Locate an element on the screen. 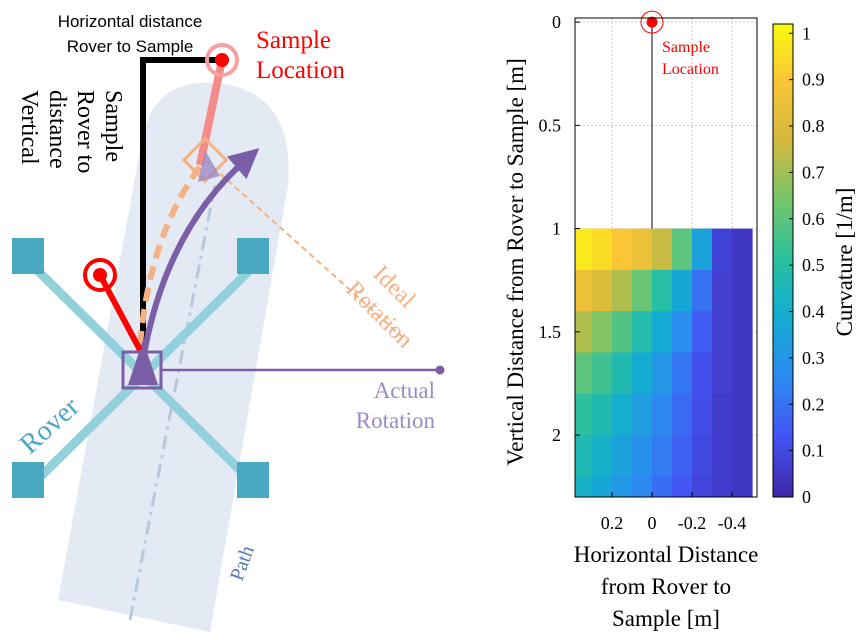 The height and width of the screenshot is (640, 860). x-axis-label: from Rover to is located at coordinates (666, 586).